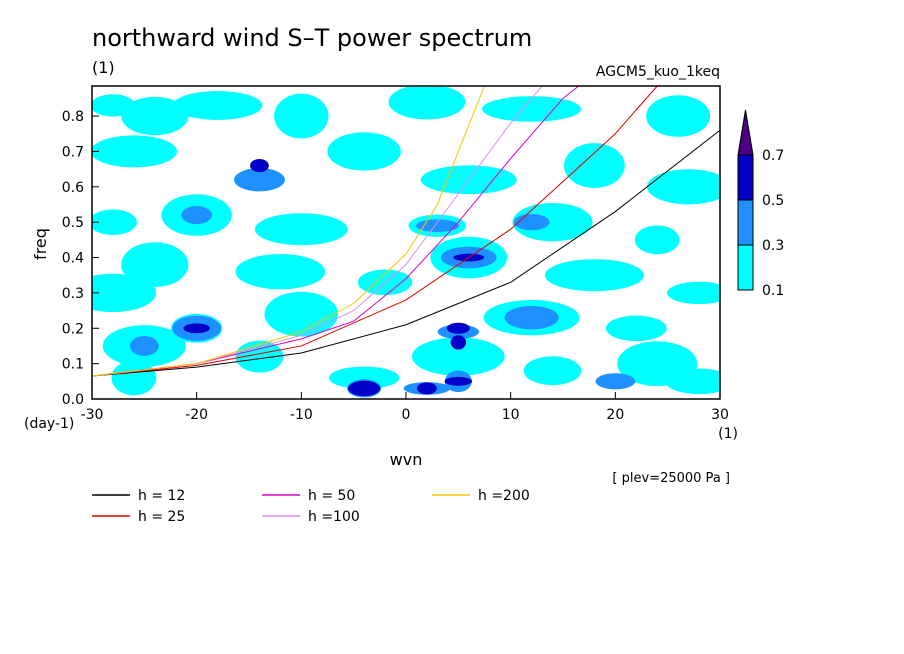  What do you see at coordinates (312, 38) in the screenshot?
I see `chart-title: northward wind S–T power spectrum` at bounding box center [312, 38].